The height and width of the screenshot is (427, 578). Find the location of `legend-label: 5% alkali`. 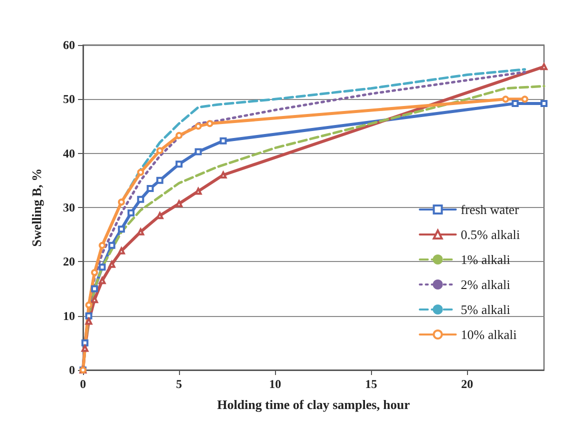

legend-label: 5% alkali is located at coordinates (485, 309).